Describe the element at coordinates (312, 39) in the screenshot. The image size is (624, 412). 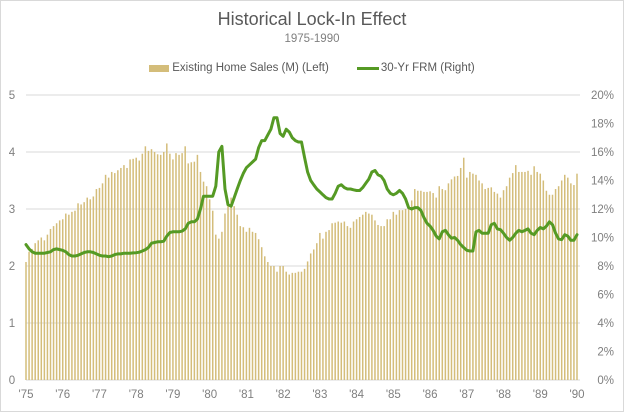
I see `chart-subtitle: 1975-1990` at that location.